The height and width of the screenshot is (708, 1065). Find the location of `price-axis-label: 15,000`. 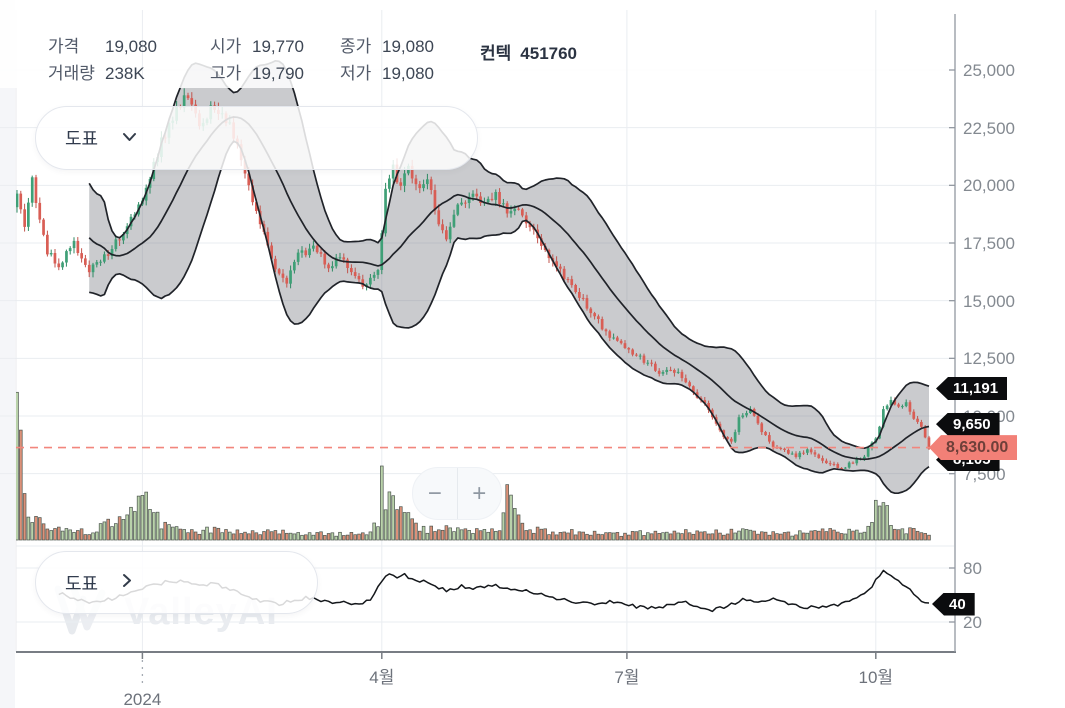

price-axis-label: 15,000 is located at coordinates (989, 301).